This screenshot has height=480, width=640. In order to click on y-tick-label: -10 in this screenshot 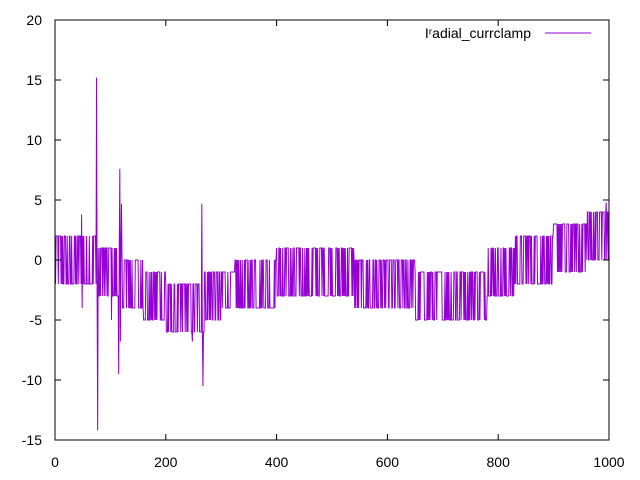, I will do `click(32, 380)`.